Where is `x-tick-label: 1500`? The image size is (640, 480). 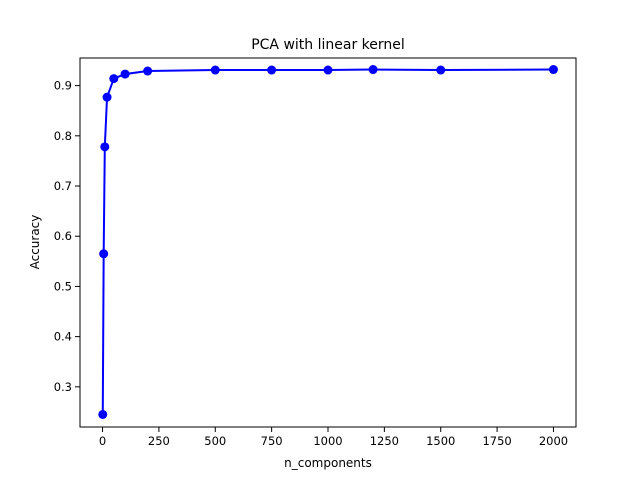 x-tick-label: 1500 is located at coordinates (440, 441).